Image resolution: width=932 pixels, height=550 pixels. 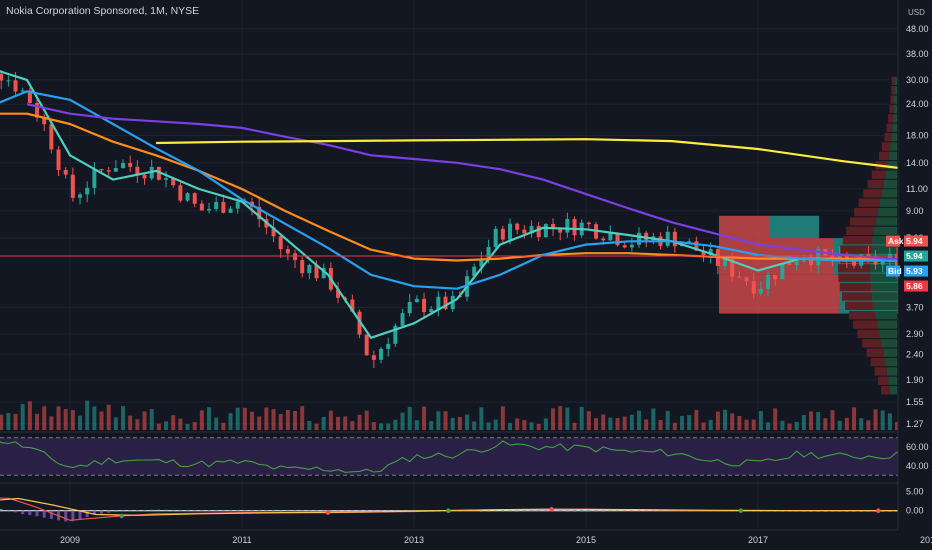 I want to click on price-tick-label: 9.00, so click(x=915, y=211).